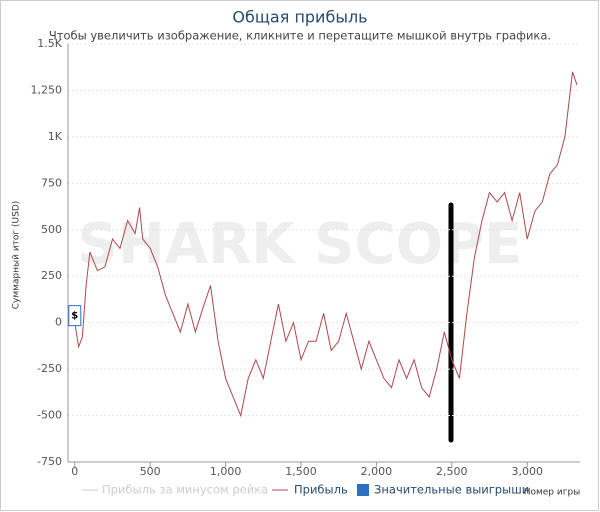  Describe the element at coordinates (527, 471) in the screenshot. I see `x-tick-label: 3,000` at that location.